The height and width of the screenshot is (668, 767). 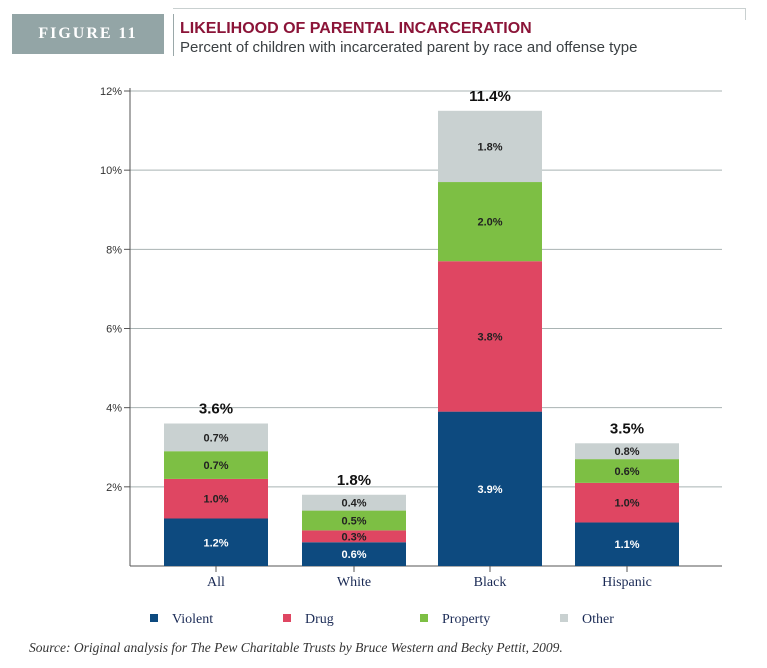 I want to click on data-label-hispanic-property: 0.6%, so click(x=626, y=472).